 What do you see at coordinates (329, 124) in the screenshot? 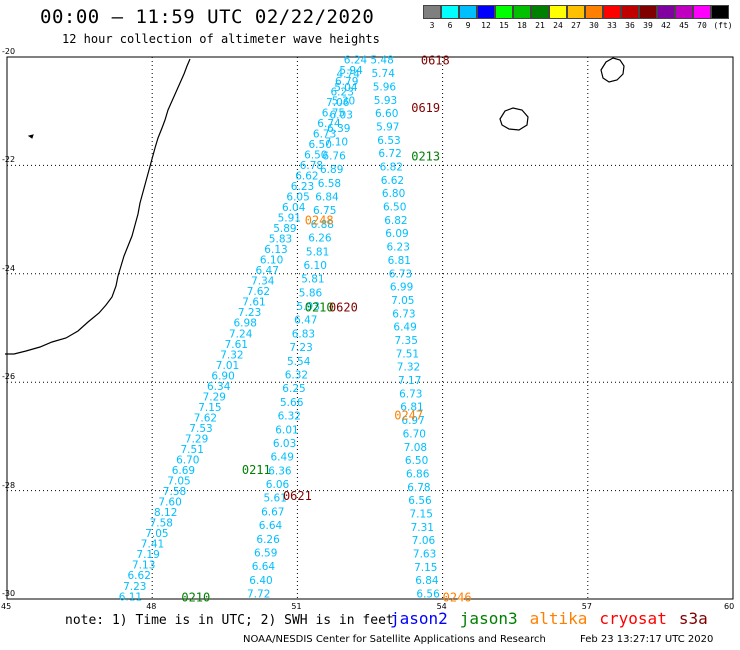
I see `wave-height-value: 6.74` at bounding box center [329, 124].